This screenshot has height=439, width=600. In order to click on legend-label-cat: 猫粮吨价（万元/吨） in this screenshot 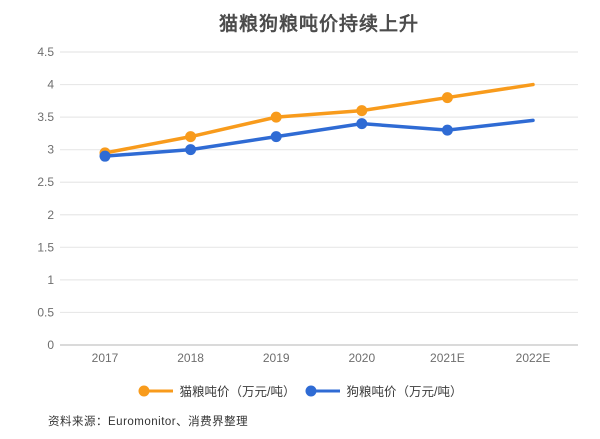, I will do `click(237, 392)`.